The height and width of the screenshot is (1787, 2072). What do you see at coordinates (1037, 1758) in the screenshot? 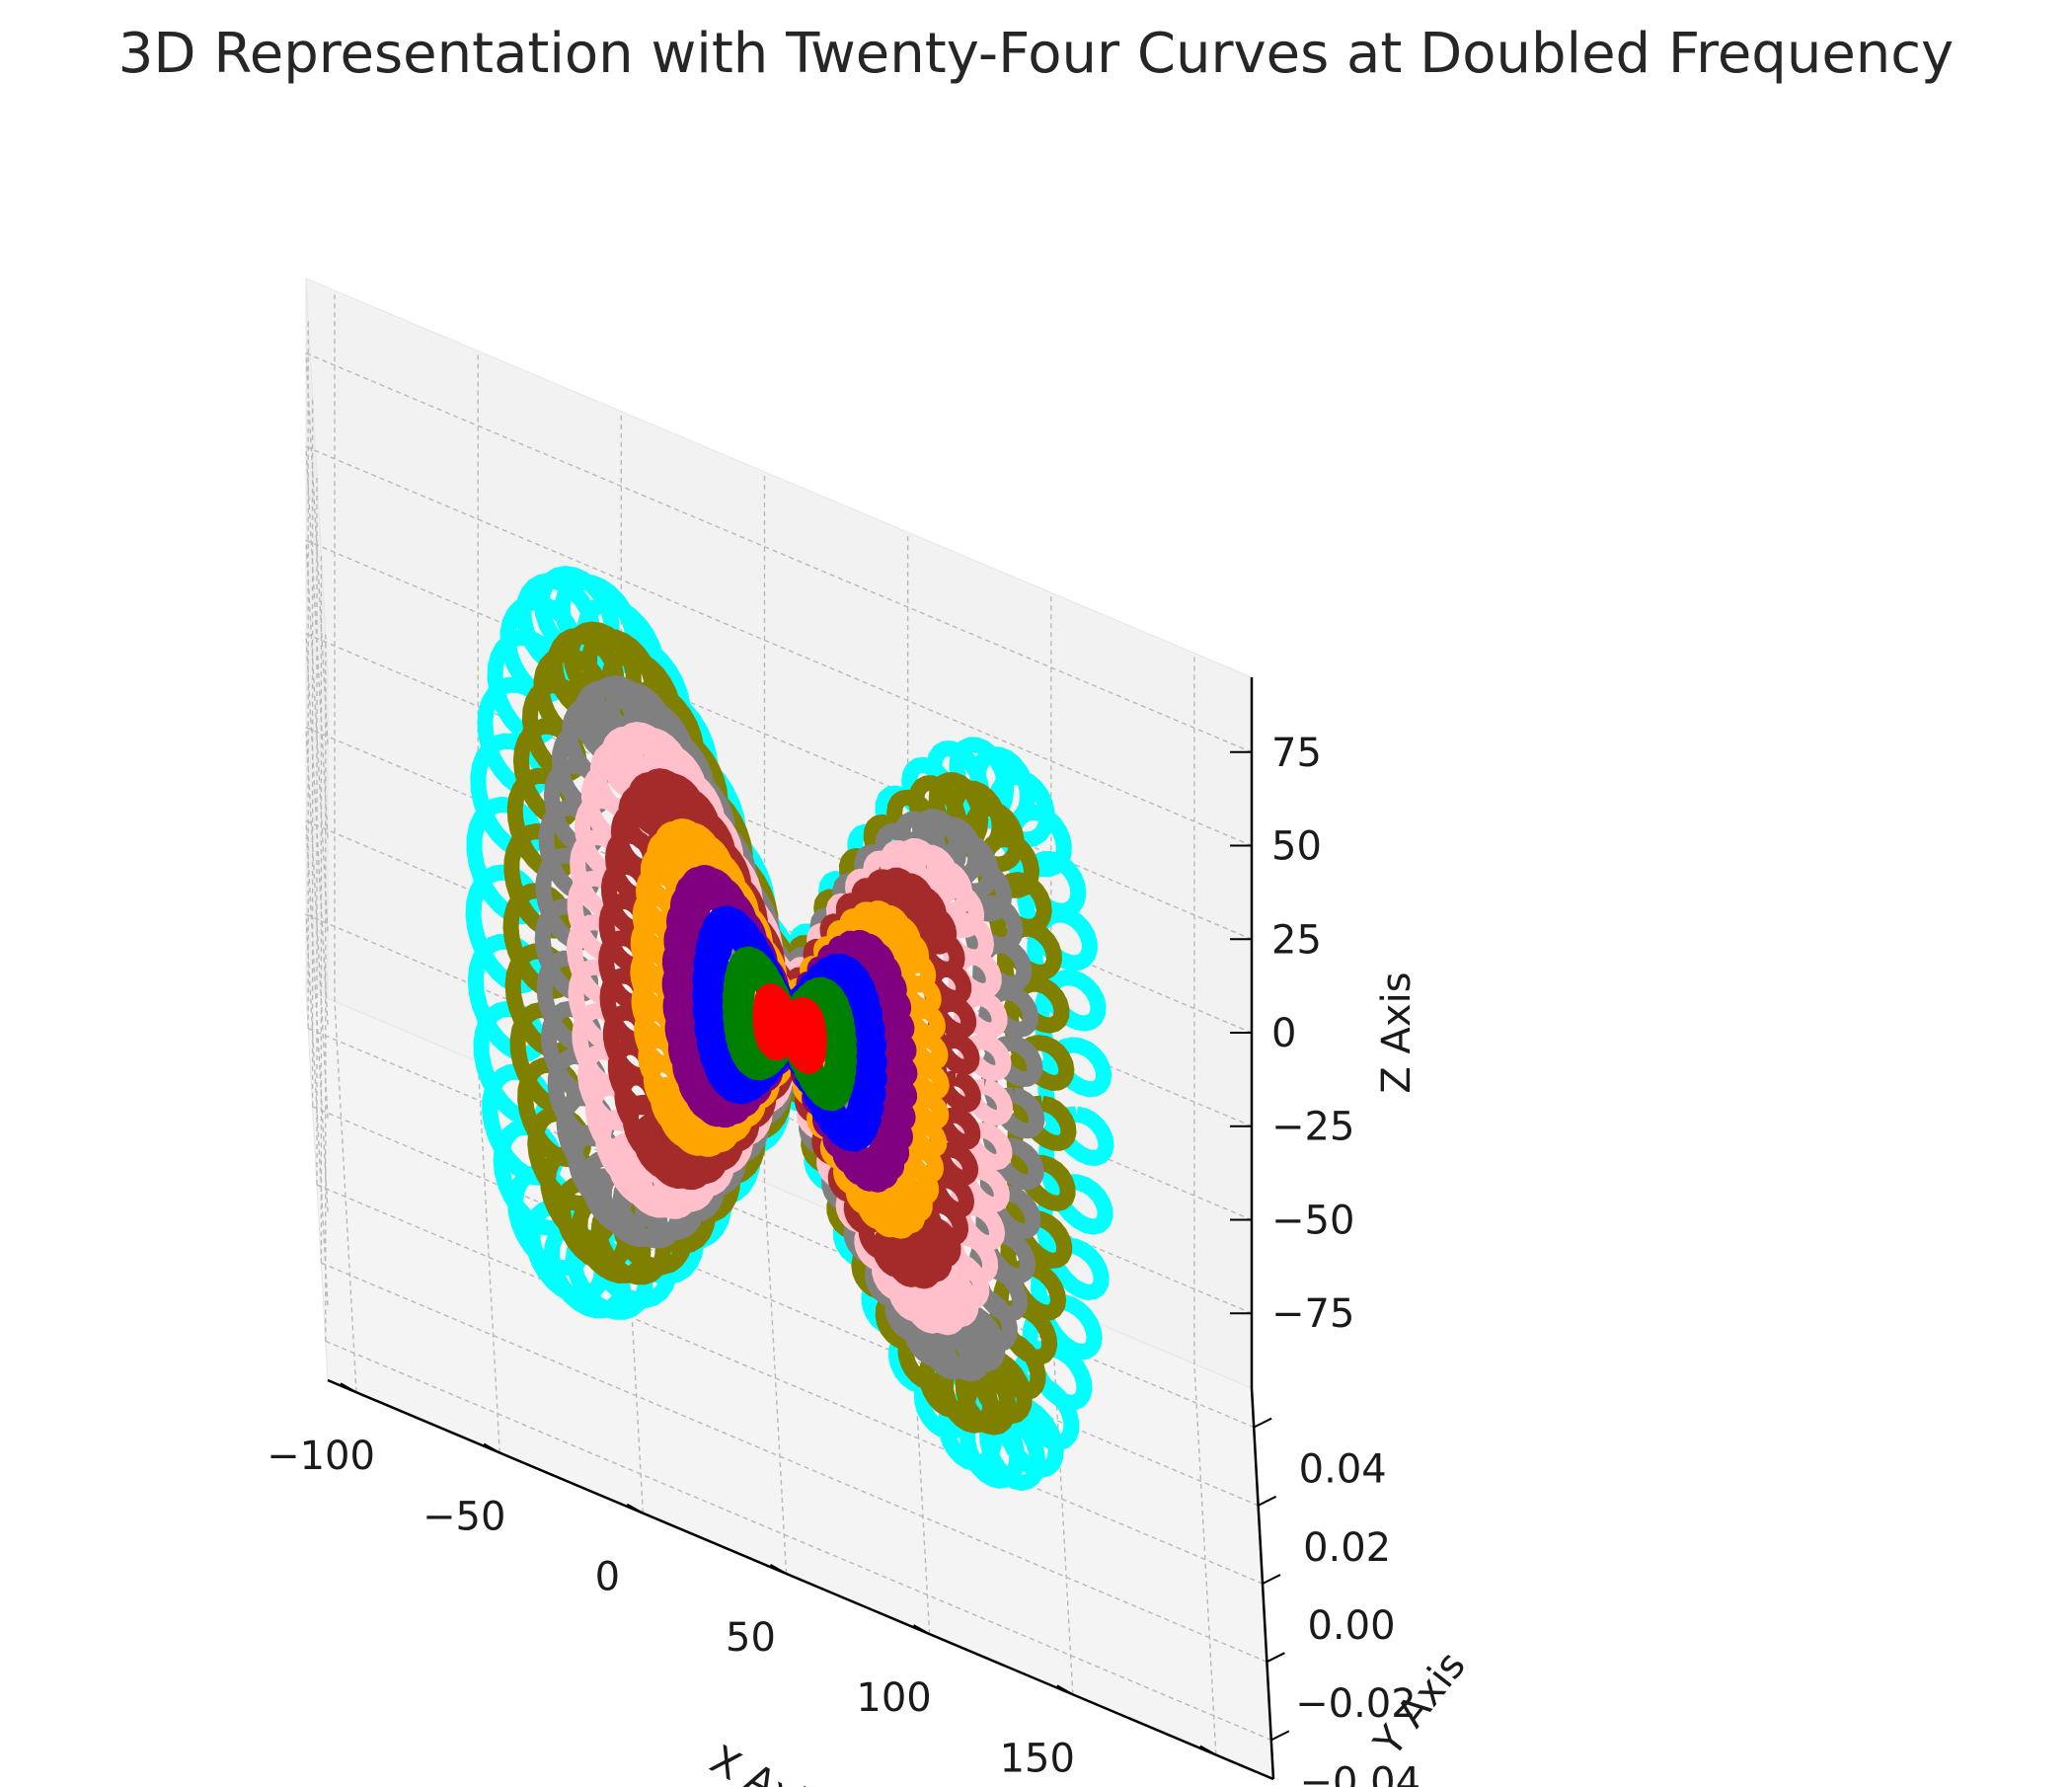
I see `x-tick-label: 150` at bounding box center [1037, 1758].